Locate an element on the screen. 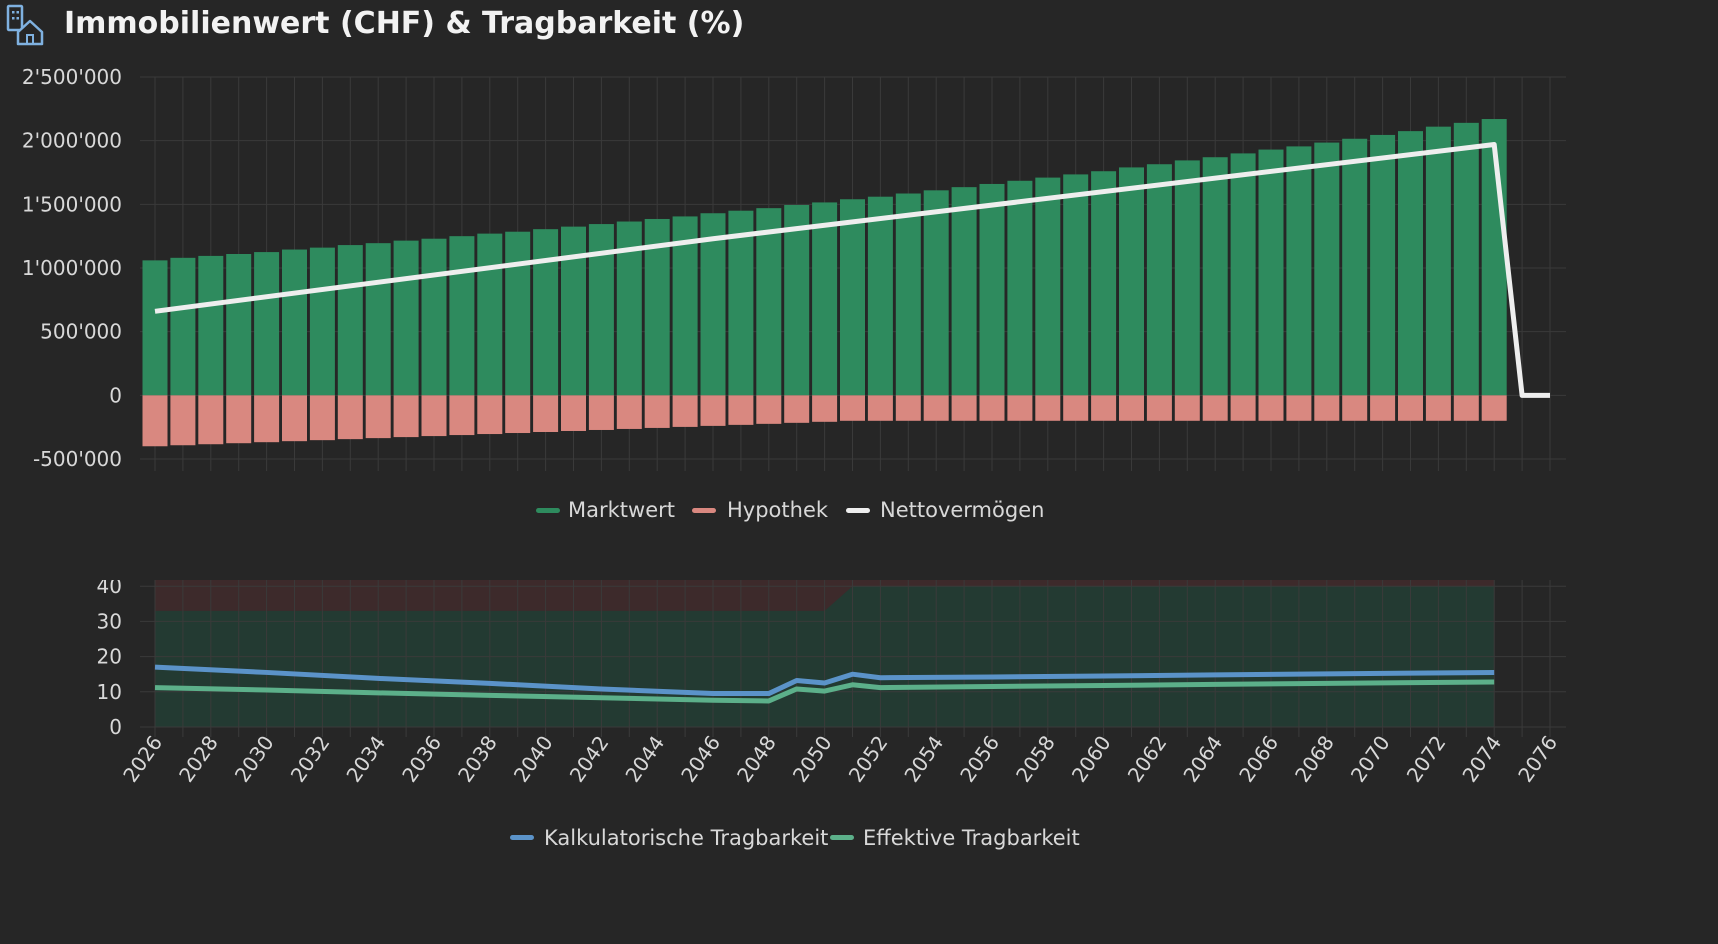 This screenshot has height=944, width=1718. legend-label: Effektive Tragbarkeit is located at coordinates (971, 838).